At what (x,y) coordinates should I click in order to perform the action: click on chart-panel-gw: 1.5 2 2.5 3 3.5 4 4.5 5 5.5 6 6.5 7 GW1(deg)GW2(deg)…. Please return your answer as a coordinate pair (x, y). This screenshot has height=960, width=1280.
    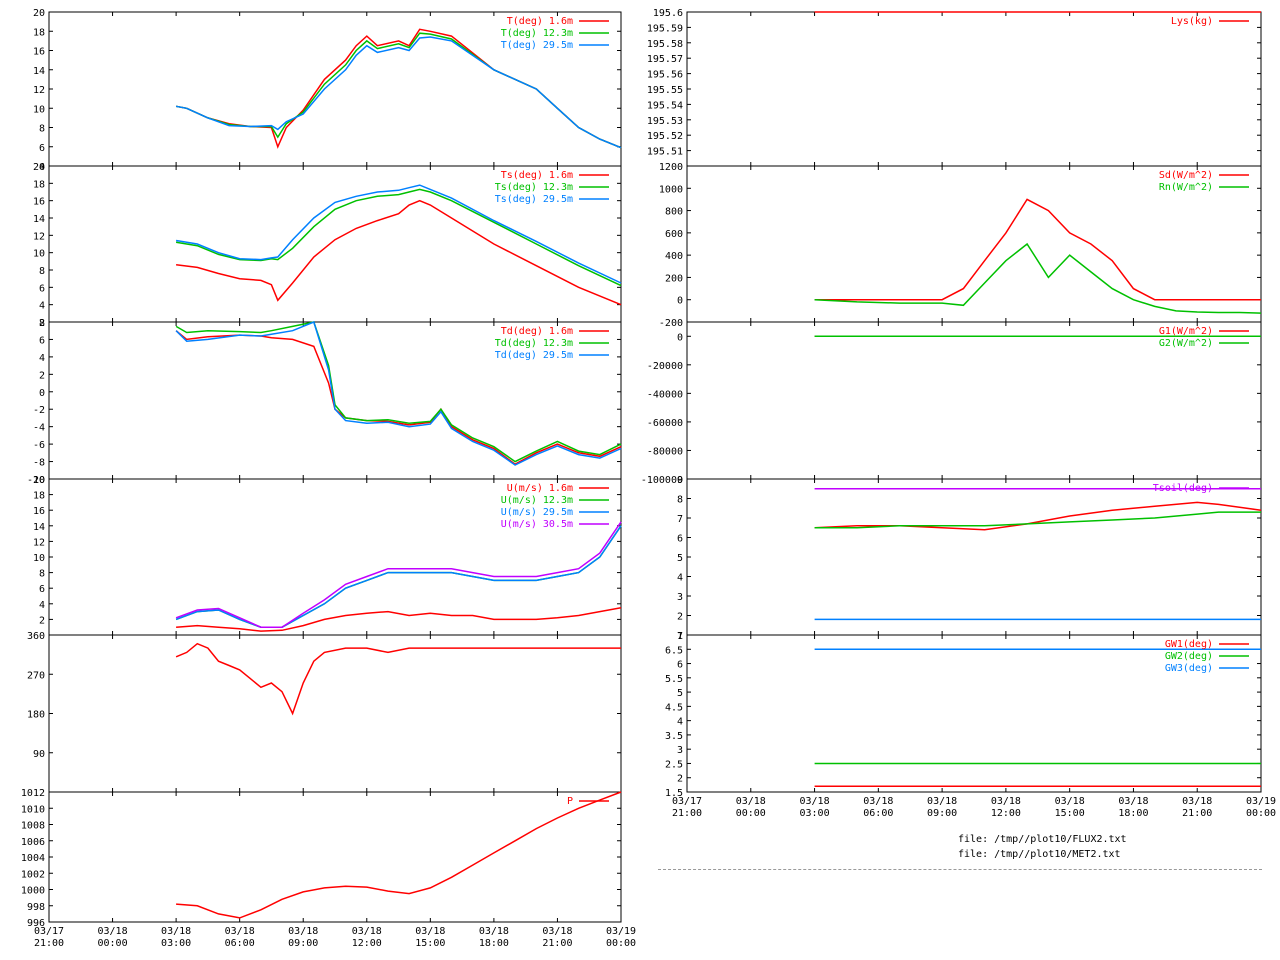
    Looking at the image, I should click on (963, 715).